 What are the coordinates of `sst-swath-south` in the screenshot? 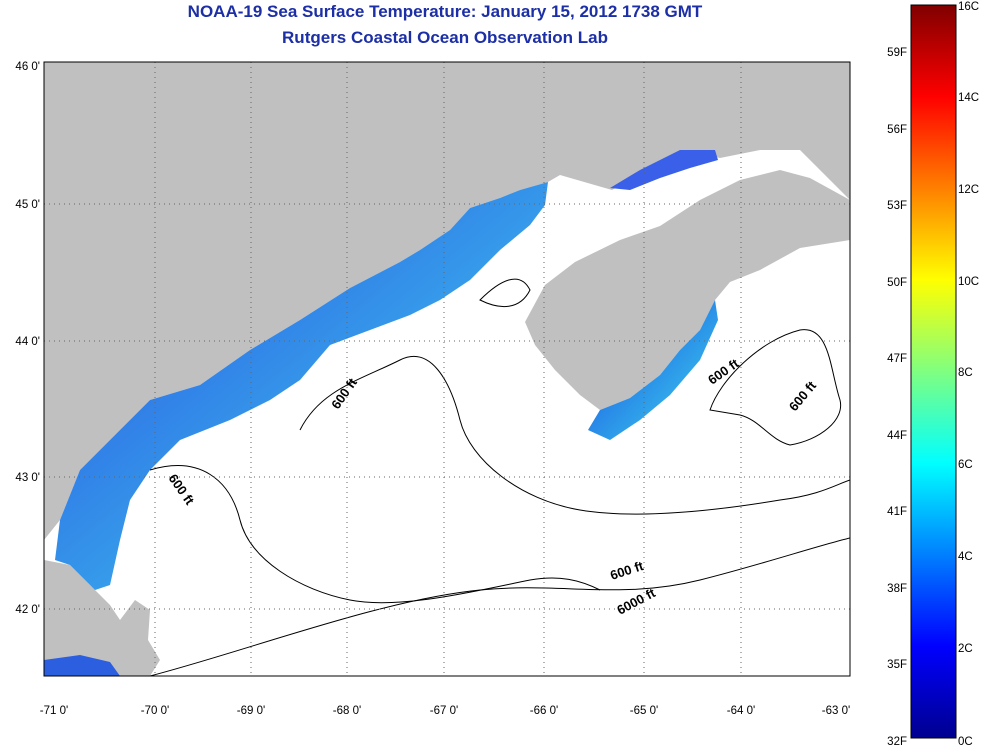 It's located at (82, 665).